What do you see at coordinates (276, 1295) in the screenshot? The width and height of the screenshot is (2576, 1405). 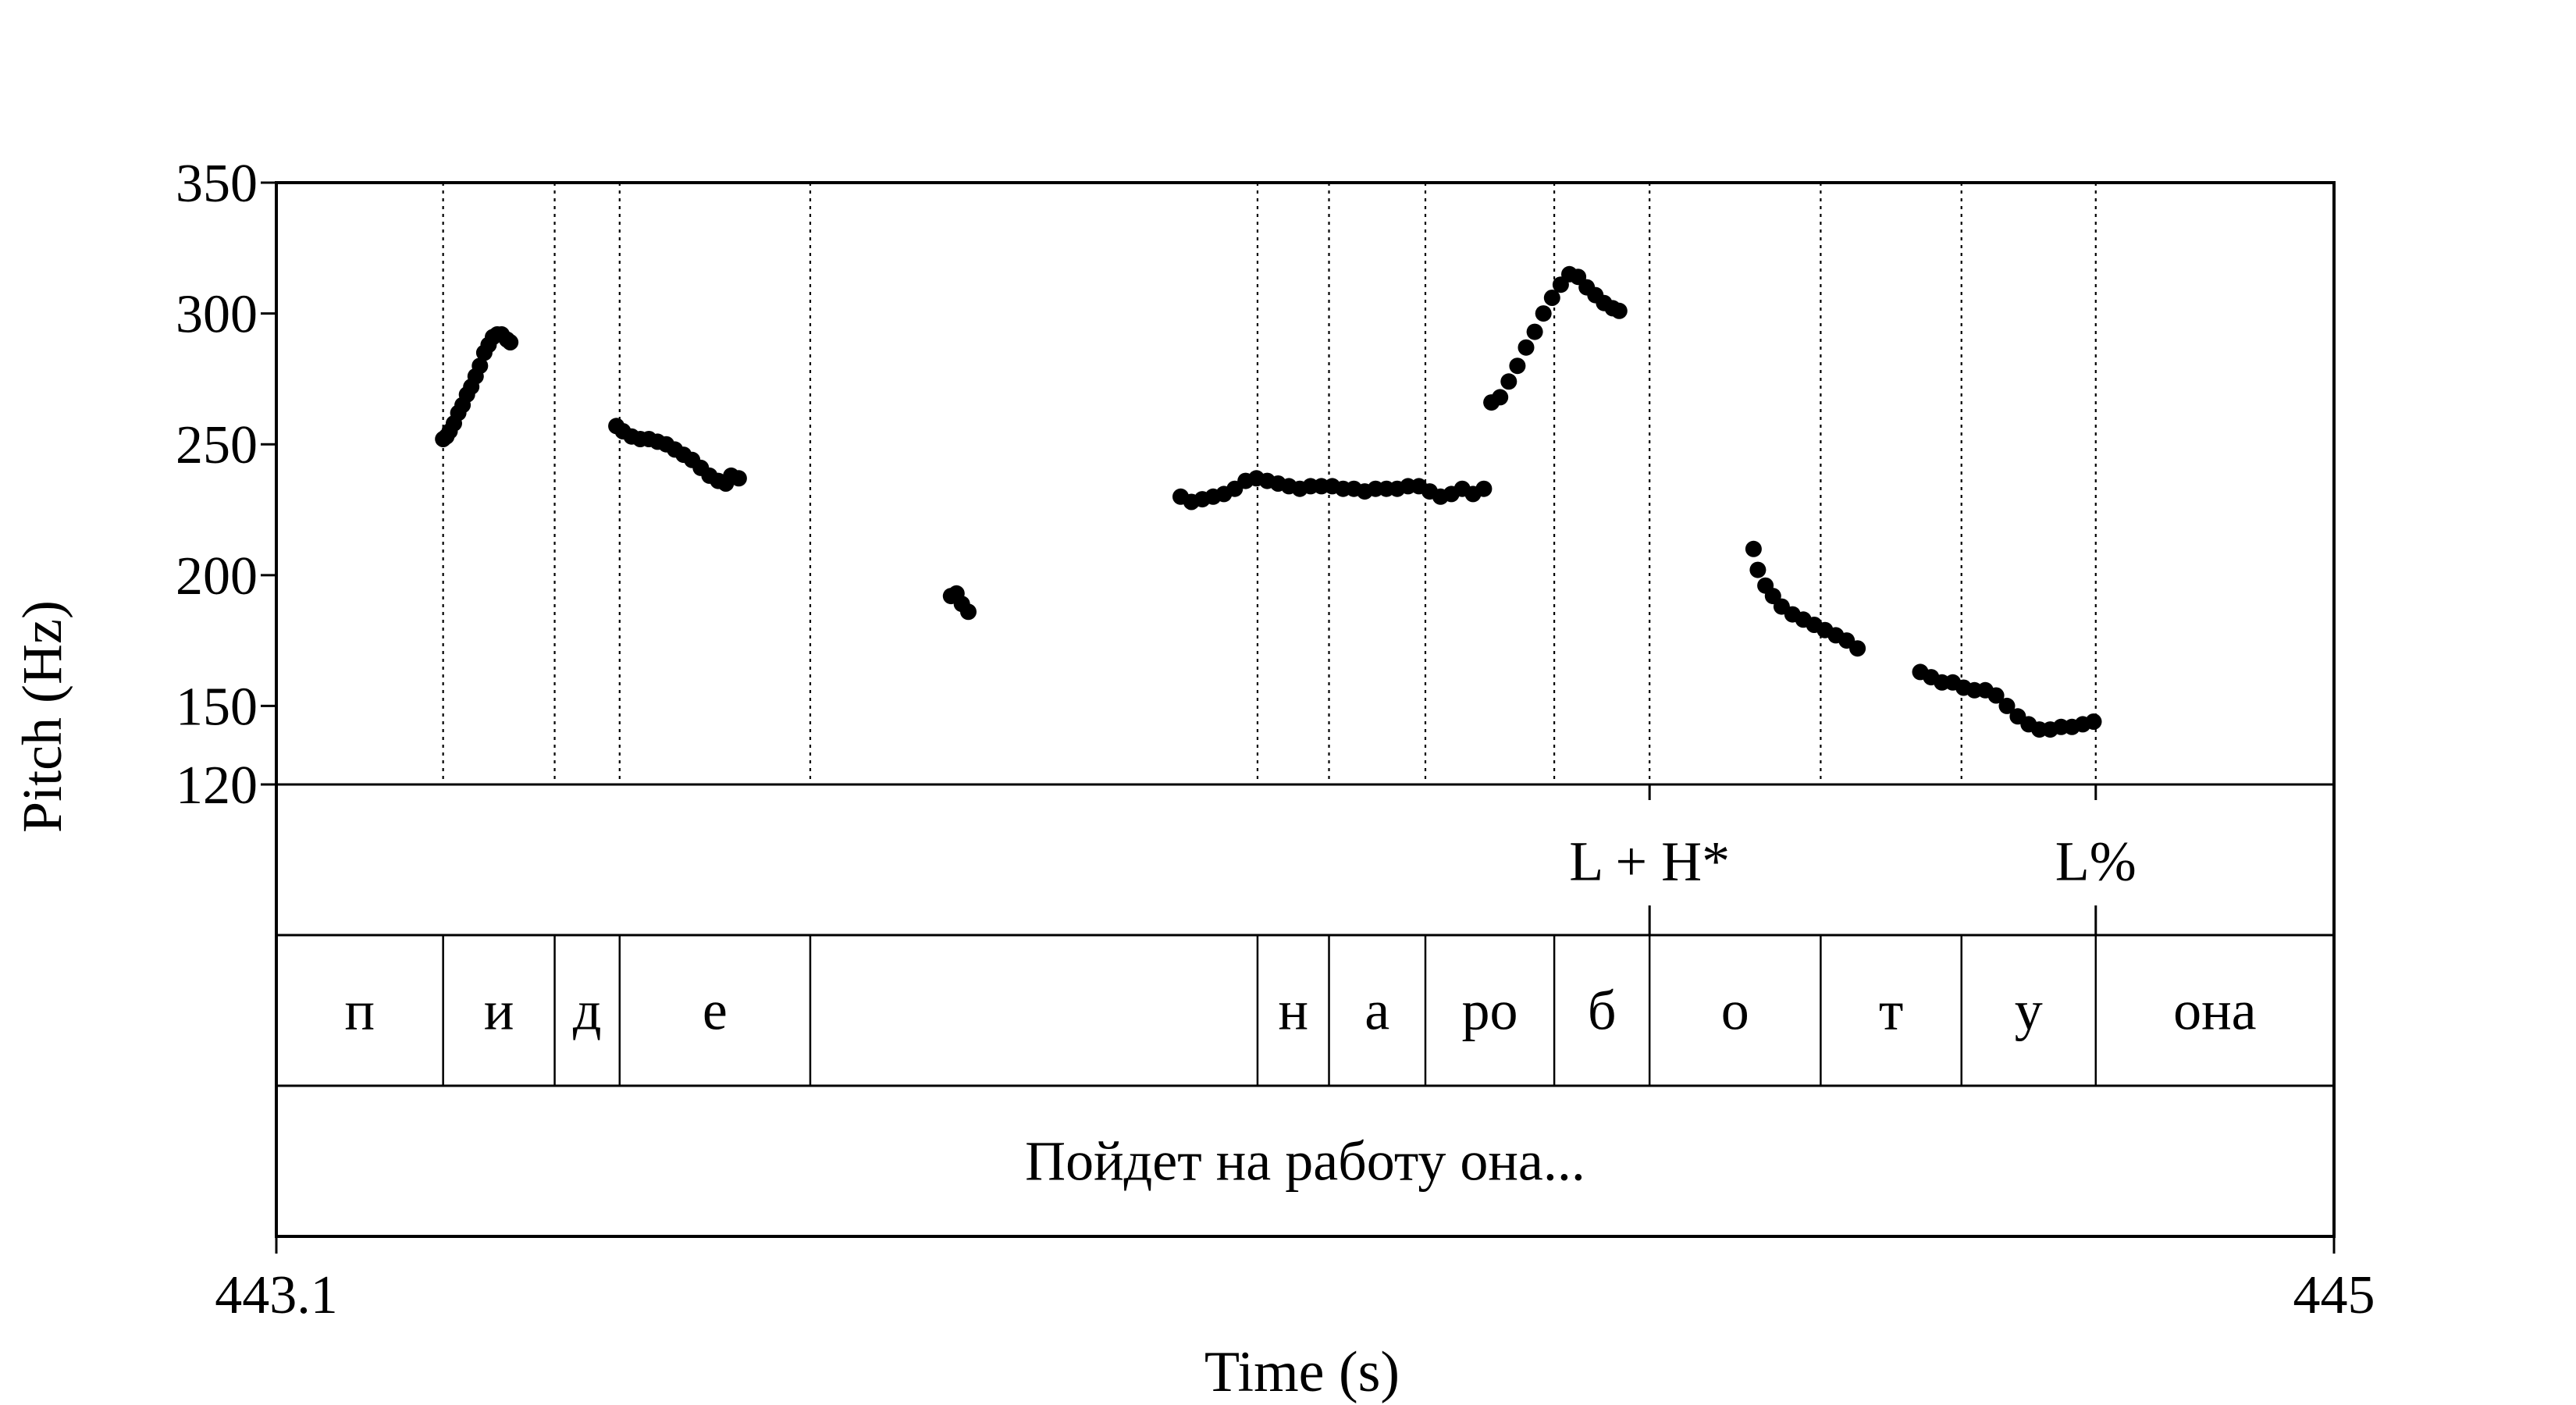 I see `x-tick-label: 443.1` at bounding box center [276, 1295].